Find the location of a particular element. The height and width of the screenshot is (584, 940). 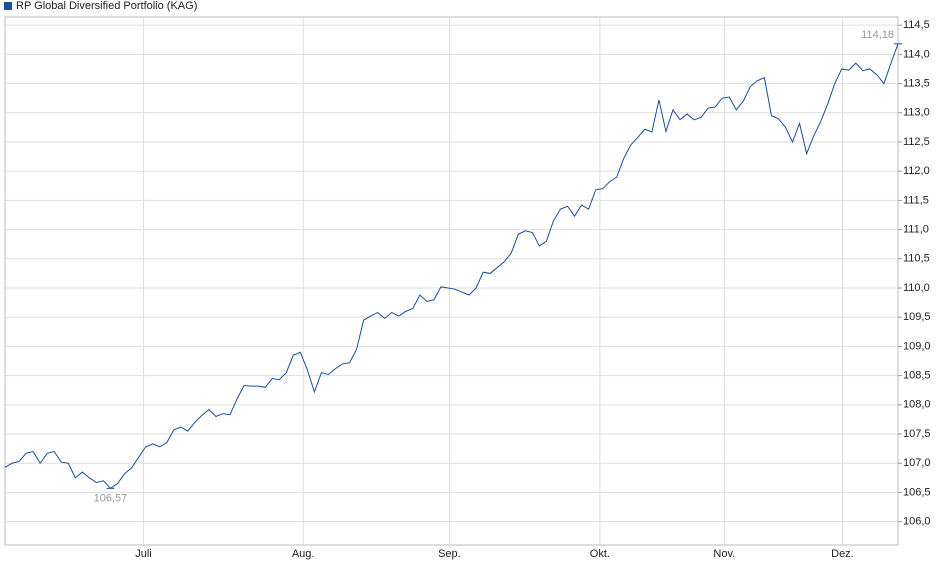

x-tick-label: Dez. is located at coordinates (842, 554).